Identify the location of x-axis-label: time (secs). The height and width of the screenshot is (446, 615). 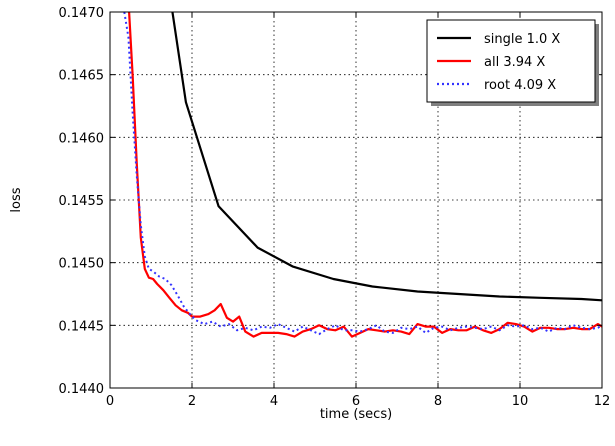
(356, 414).